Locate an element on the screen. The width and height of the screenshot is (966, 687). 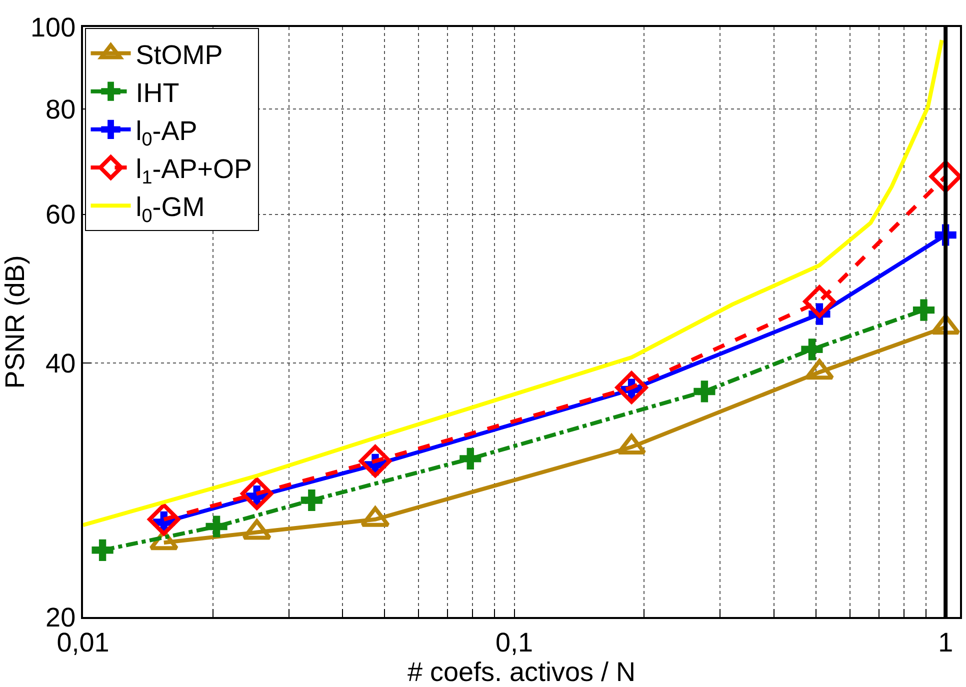
legend-label: IHT is located at coordinates (158, 93).